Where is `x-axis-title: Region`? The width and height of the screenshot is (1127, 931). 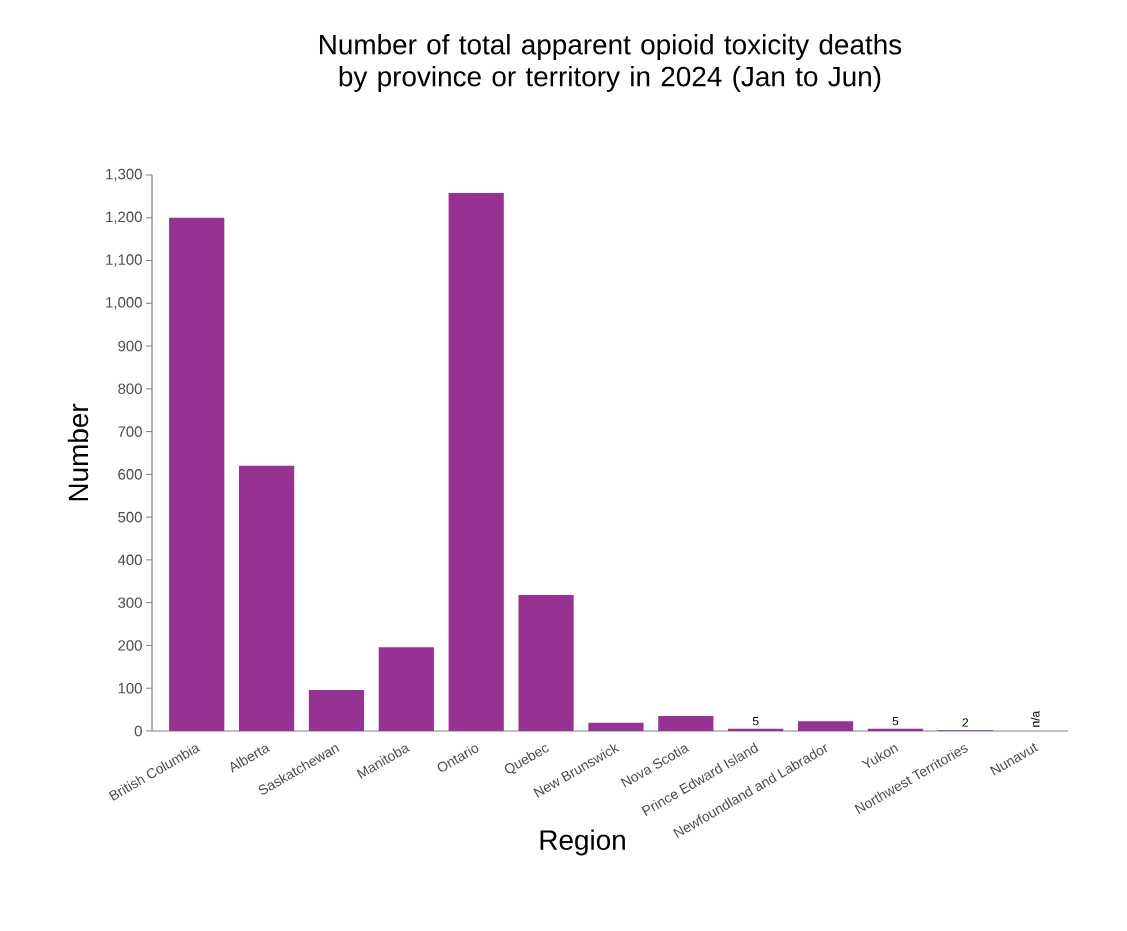 x-axis-title: Region is located at coordinates (582, 842).